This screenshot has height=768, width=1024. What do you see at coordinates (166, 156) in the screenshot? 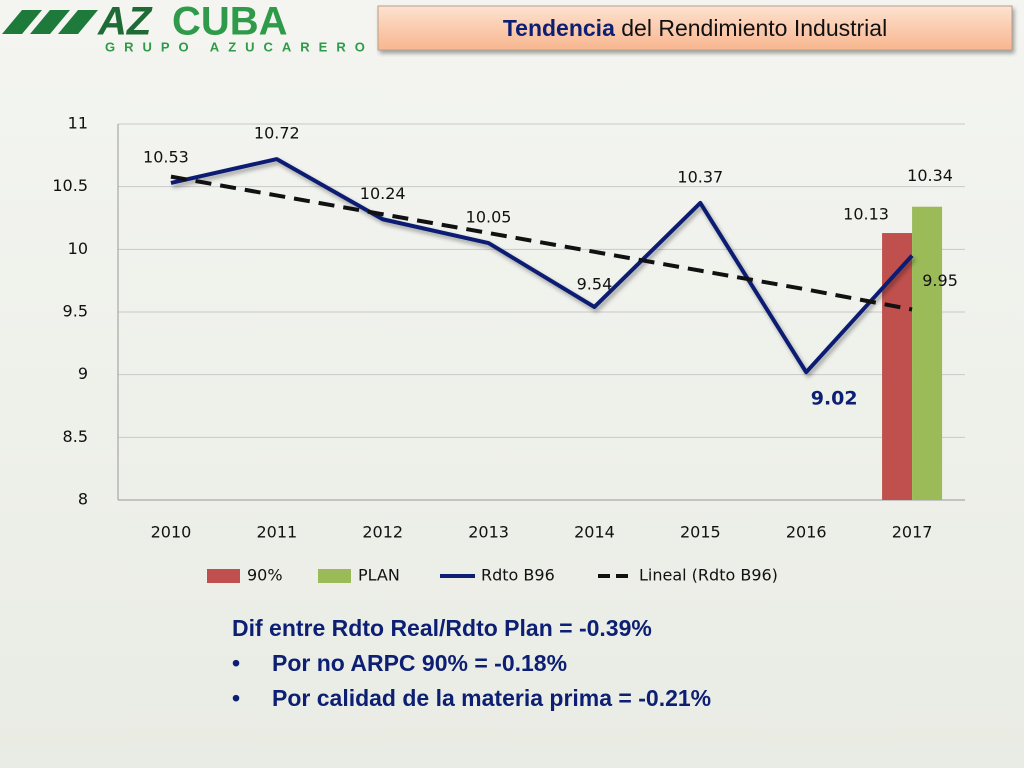
I see `data-label: 10.53` at bounding box center [166, 156].